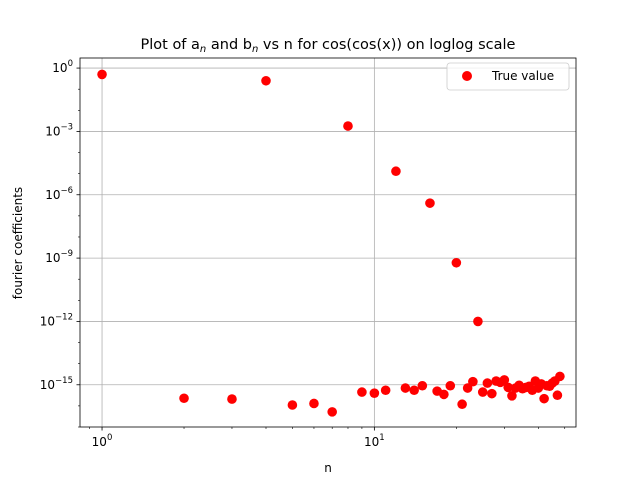 The height and width of the screenshot is (480, 640). Describe the element at coordinates (238, 438) in the screenshot. I see `x-axis-ticks: 10⁰ 10¹` at that location.